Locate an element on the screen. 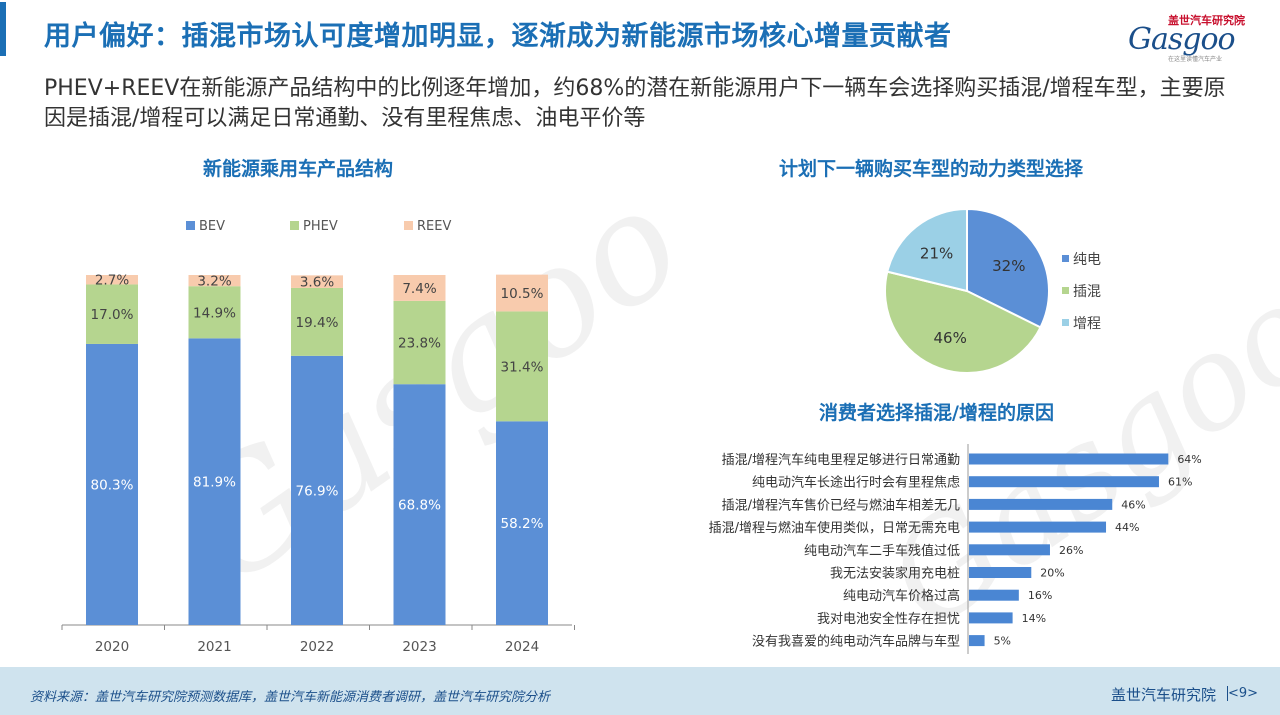  x-tick-label-2022: 2022 is located at coordinates (317, 647).